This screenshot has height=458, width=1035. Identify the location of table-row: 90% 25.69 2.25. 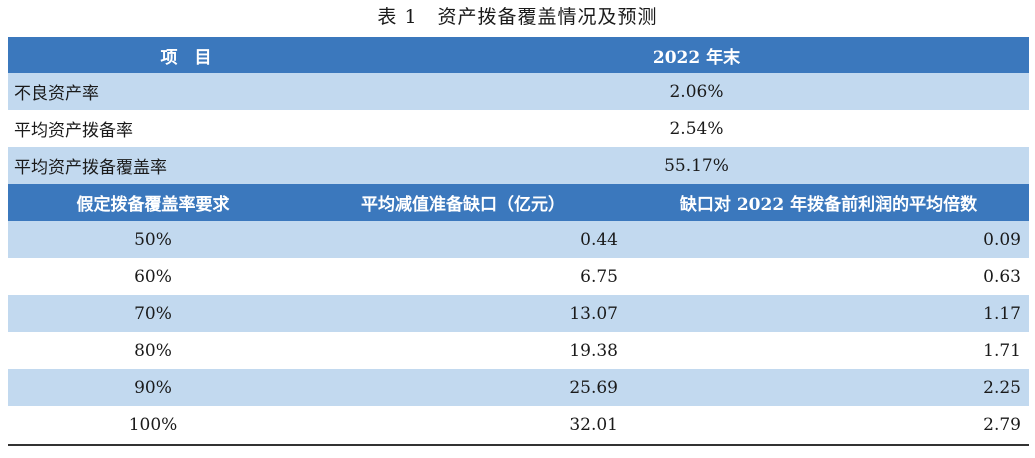
(518, 387).